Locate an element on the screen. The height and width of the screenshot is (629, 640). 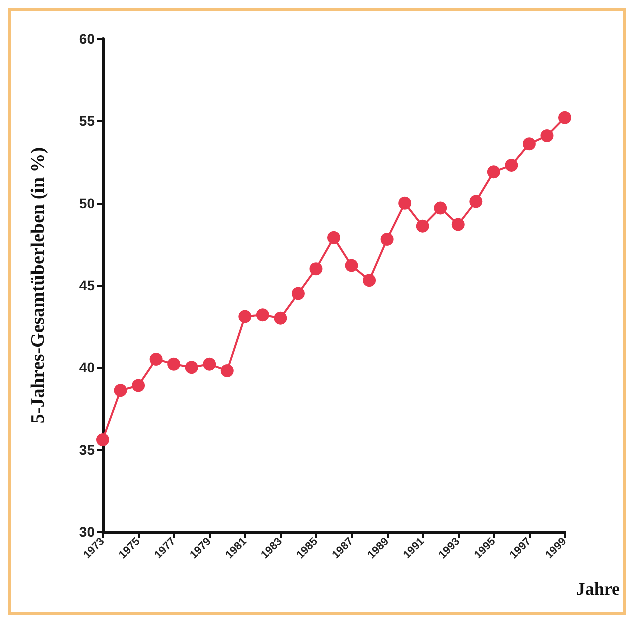
y-tick-label: 40 is located at coordinates (87, 368).